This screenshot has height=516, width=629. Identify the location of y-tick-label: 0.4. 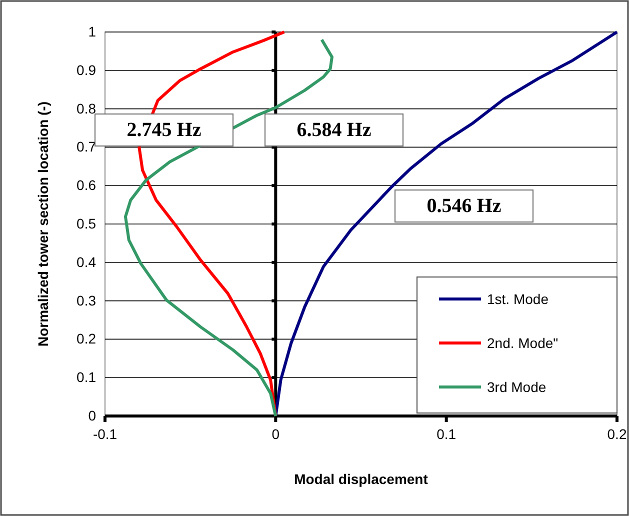
(86, 262).